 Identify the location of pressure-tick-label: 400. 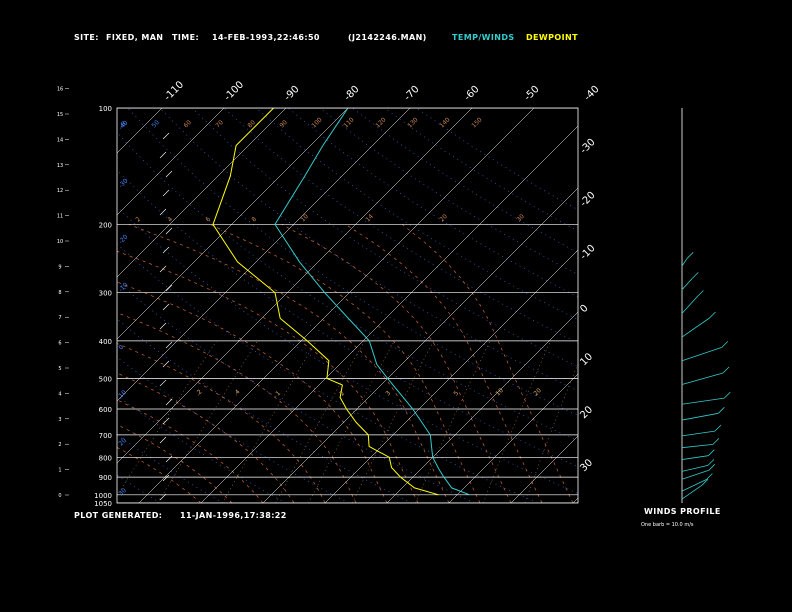
(105, 342).